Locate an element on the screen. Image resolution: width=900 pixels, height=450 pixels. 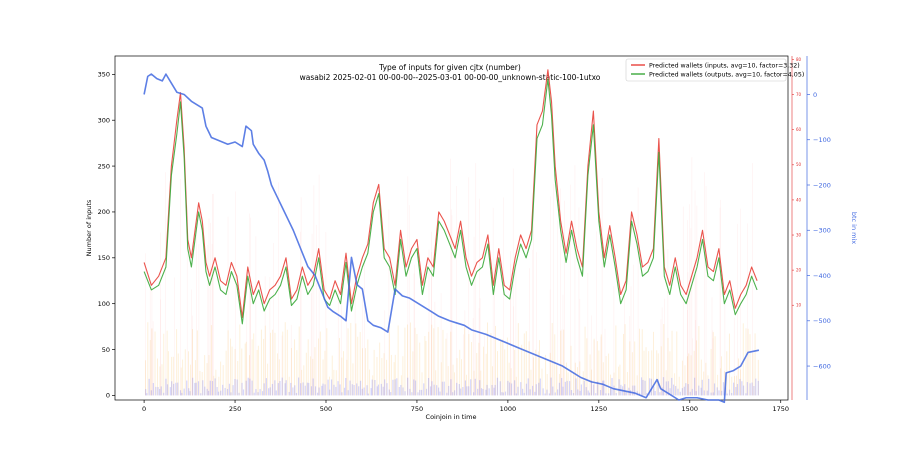
y2-tick-label: 50 is located at coordinates (799, 164).